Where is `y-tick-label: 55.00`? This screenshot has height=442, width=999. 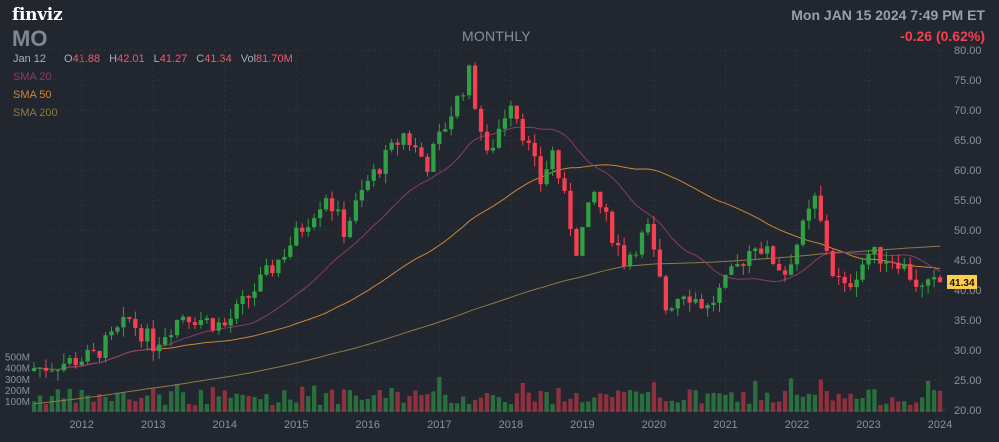
y-tick-label: 55.00 is located at coordinates (968, 201).